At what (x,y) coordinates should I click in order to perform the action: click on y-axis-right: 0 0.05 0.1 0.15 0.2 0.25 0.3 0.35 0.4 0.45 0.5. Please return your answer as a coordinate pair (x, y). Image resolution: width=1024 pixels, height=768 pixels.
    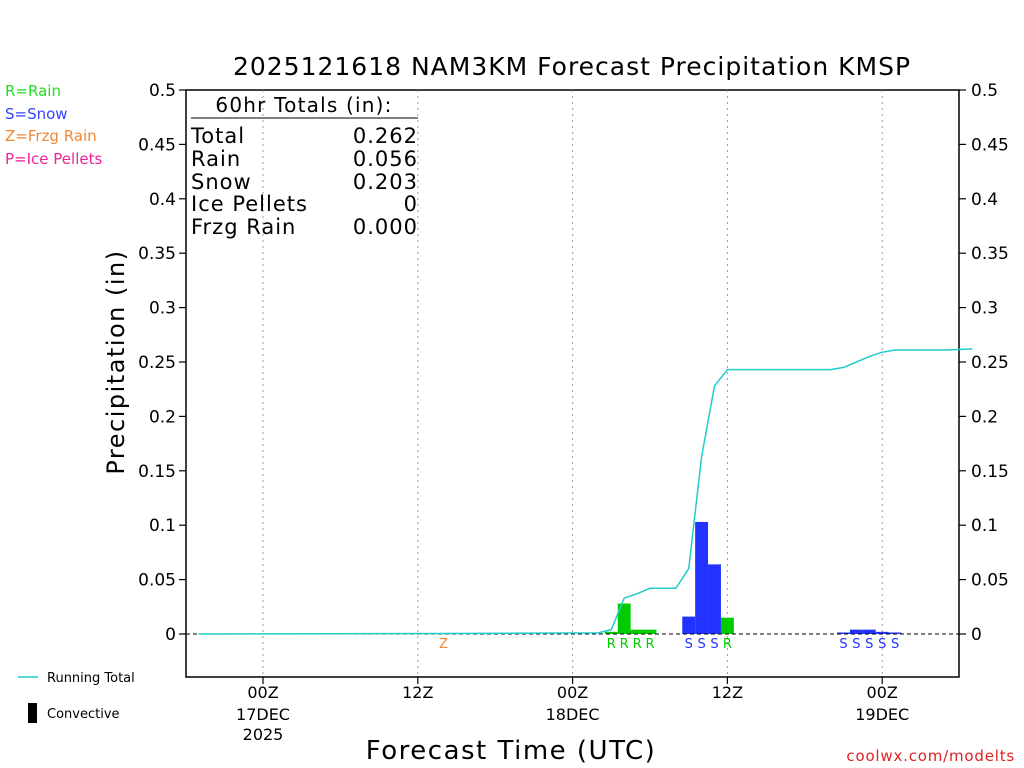
    Looking at the image, I should click on (984, 363).